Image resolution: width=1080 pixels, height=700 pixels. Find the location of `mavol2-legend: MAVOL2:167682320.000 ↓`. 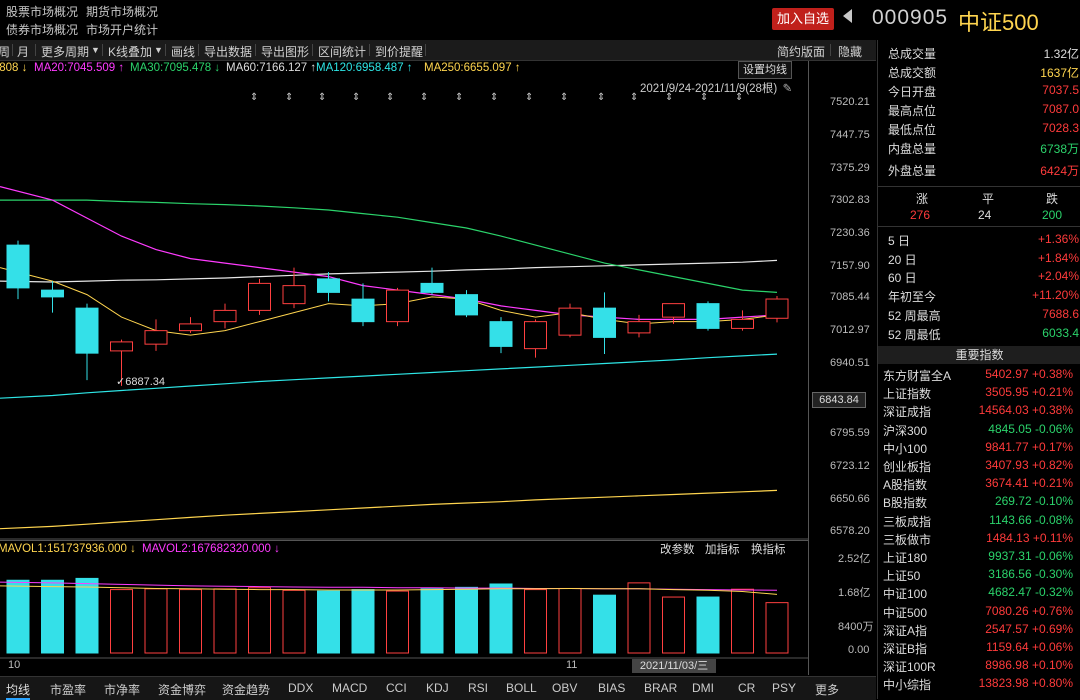

mavol2-legend: MAVOL2:167682320.000 ↓ is located at coordinates (211, 549).